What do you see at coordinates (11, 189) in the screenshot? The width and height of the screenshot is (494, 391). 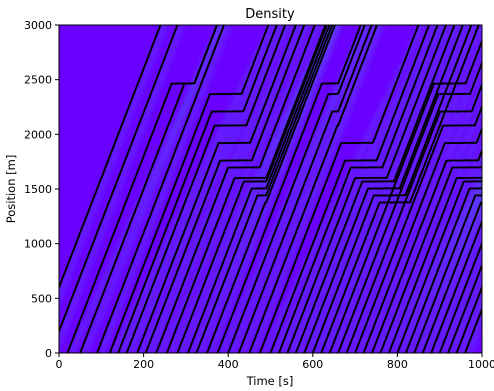 I see `y-axis-label: Position [m]` at bounding box center [11, 189].